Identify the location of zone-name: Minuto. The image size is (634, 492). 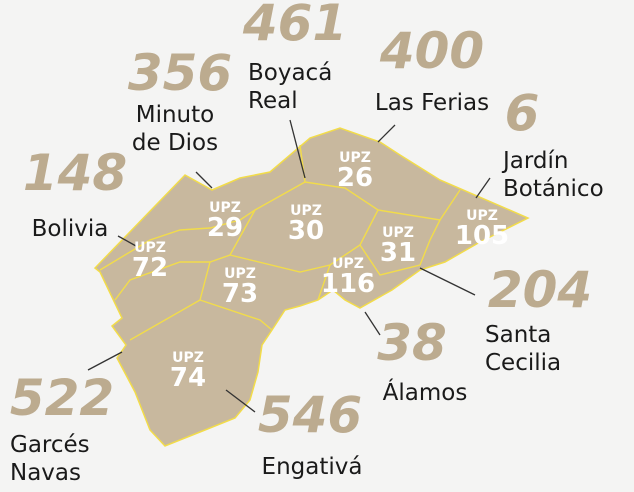
(175, 115).